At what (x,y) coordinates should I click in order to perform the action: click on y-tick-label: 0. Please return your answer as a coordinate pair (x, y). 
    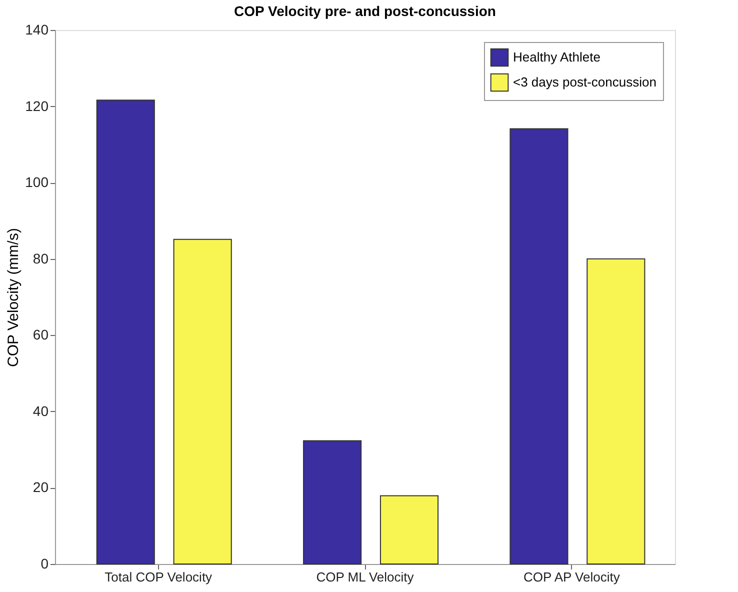
    Looking at the image, I should click on (44, 564).